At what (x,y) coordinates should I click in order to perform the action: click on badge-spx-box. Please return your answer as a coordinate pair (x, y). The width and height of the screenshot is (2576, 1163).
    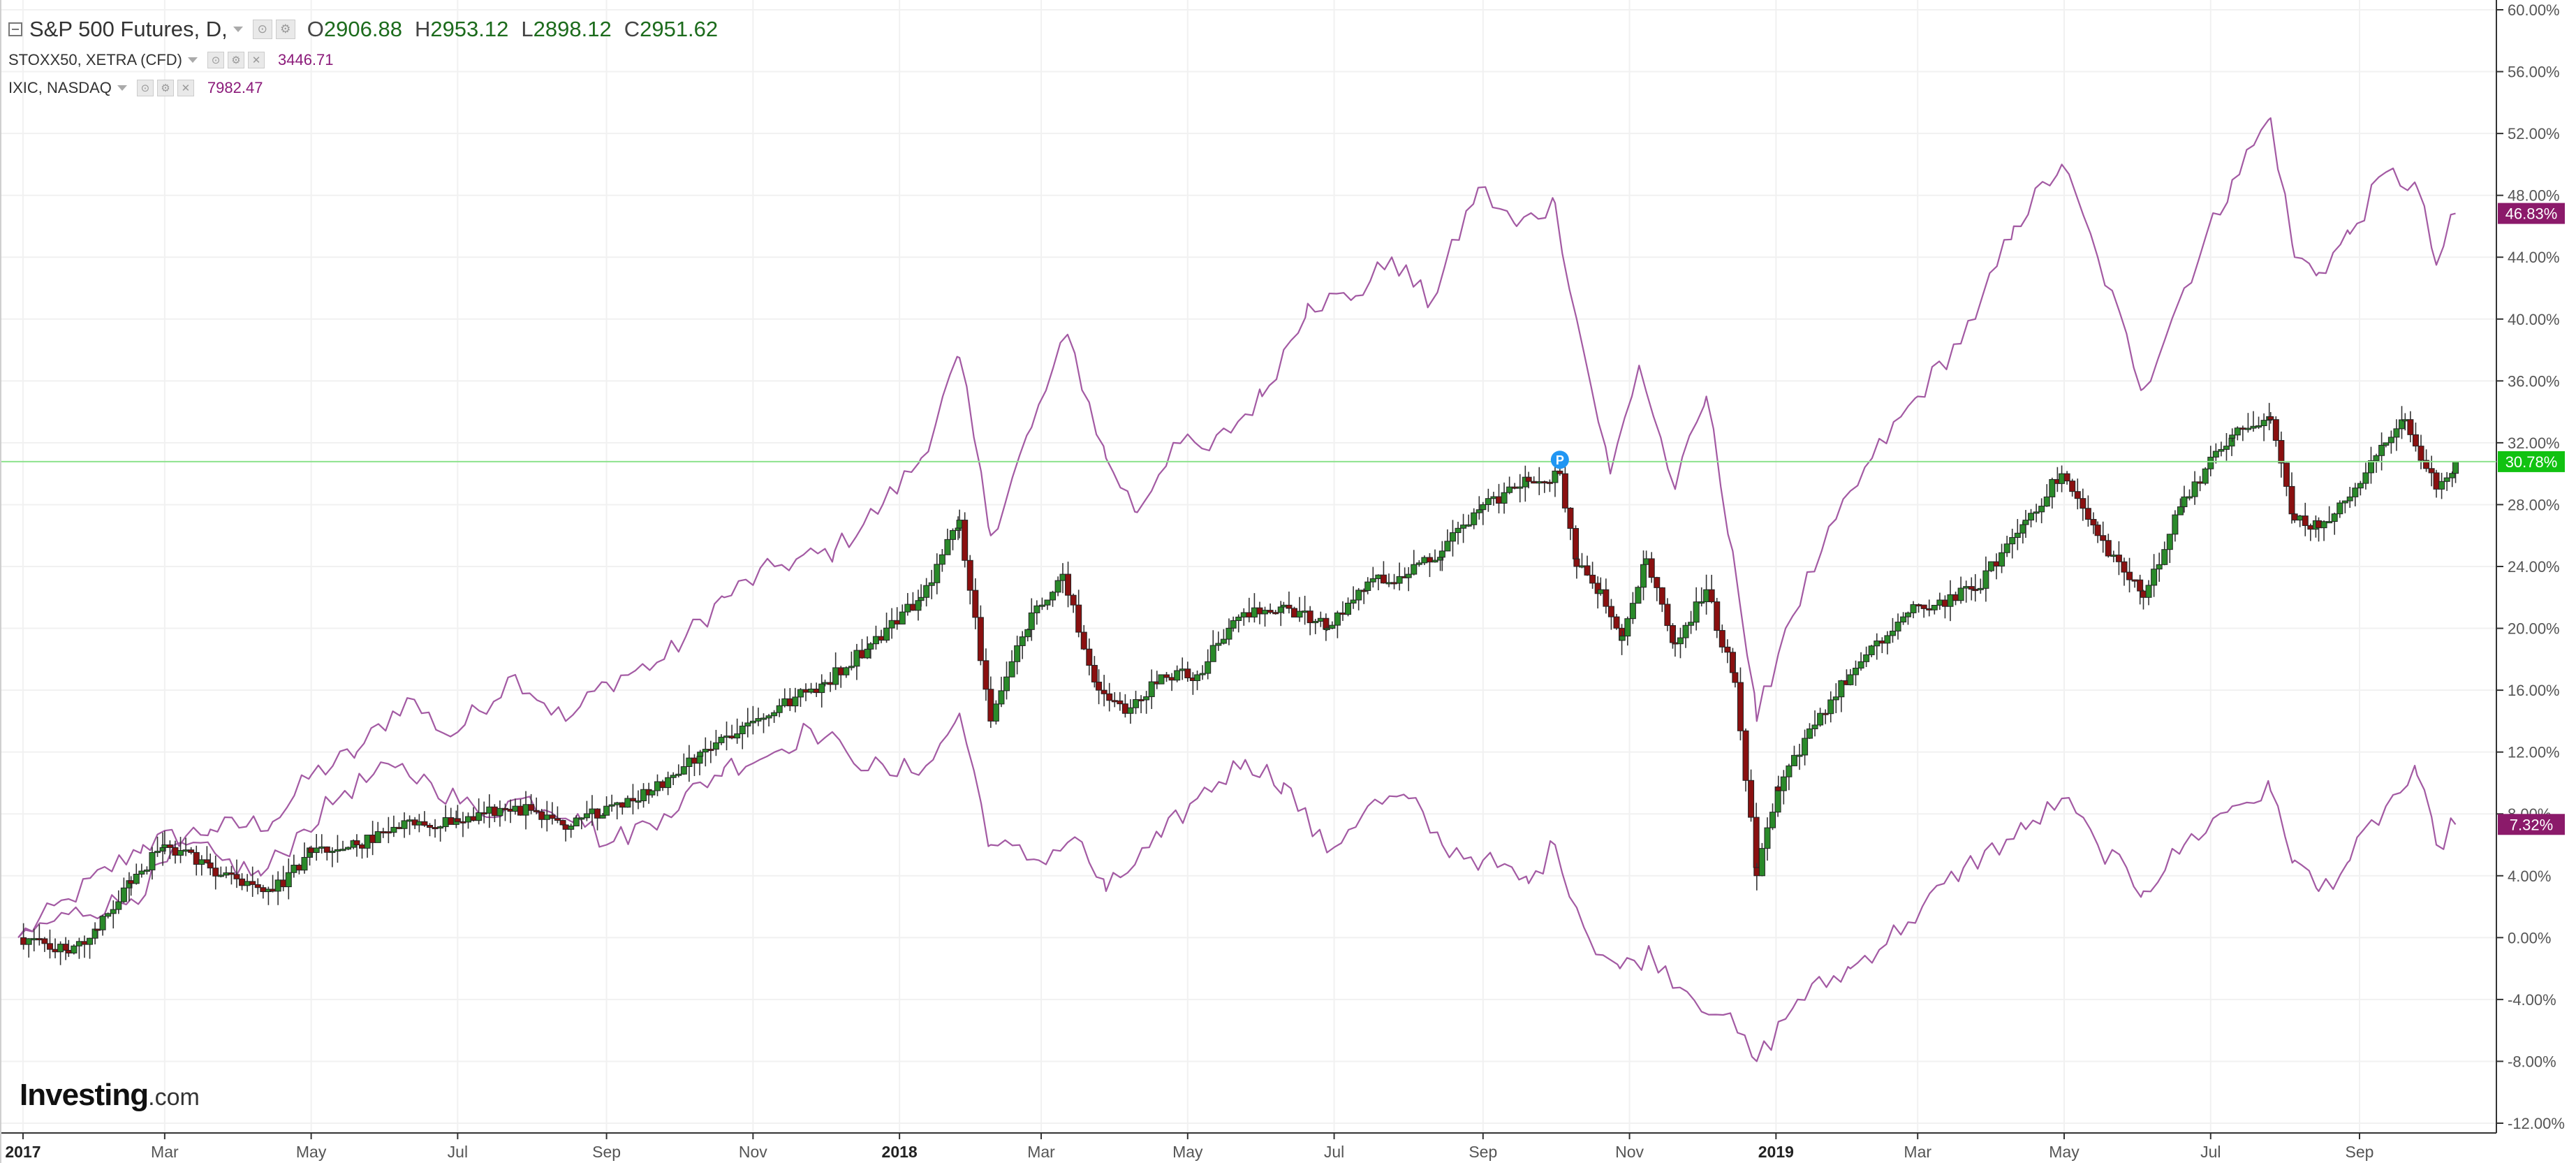
    Looking at the image, I should click on (2531, 461).